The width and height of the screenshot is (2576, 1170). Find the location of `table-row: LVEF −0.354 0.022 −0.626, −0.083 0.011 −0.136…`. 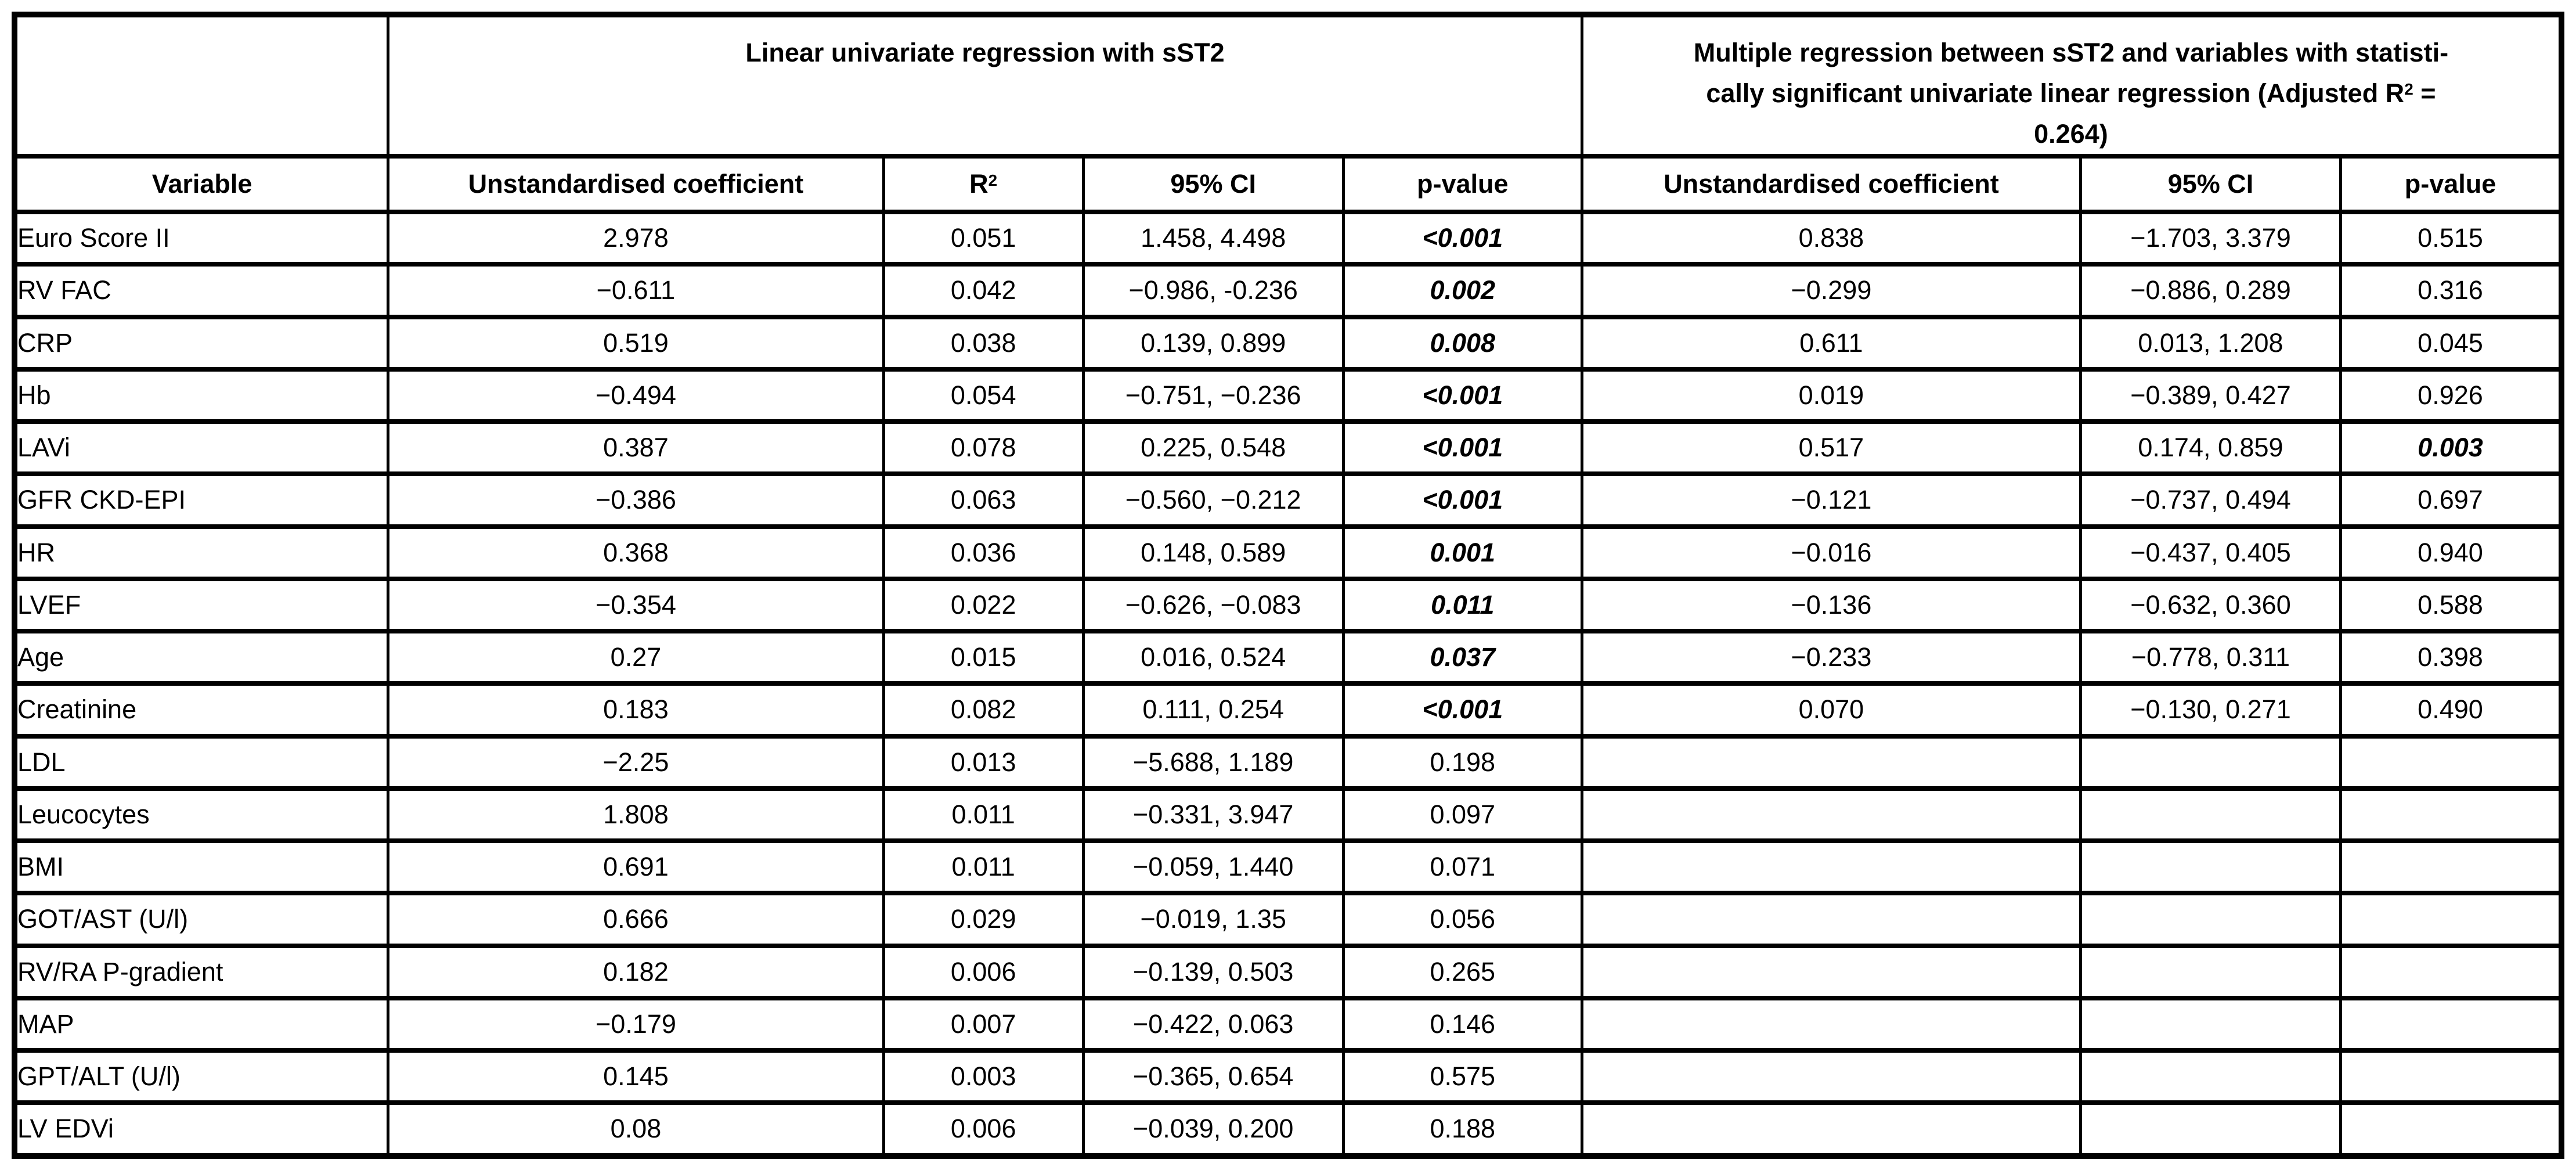

table-row: LVEF −0.354 0.022 −0.626, −0.083 0.011 −0.136… is located at coordinates (1288, 605).